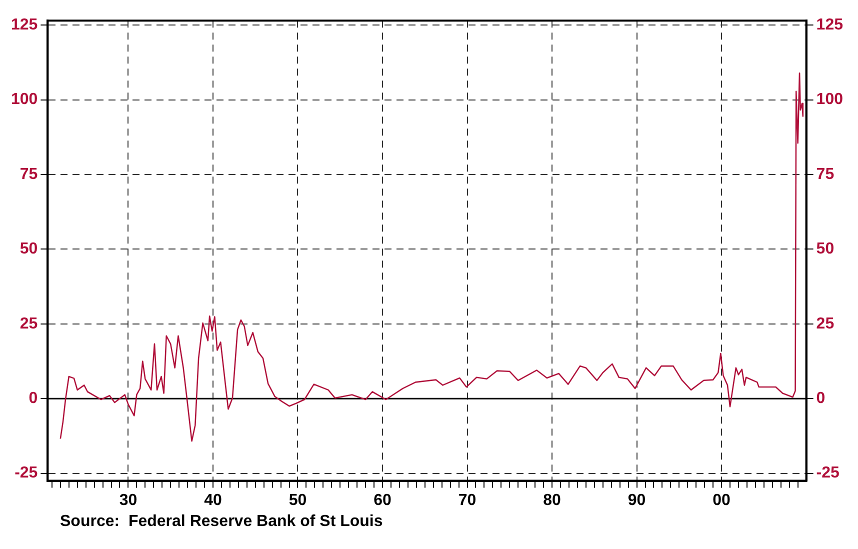  I want to click on x-tick-label: 50, so click(297, 500).